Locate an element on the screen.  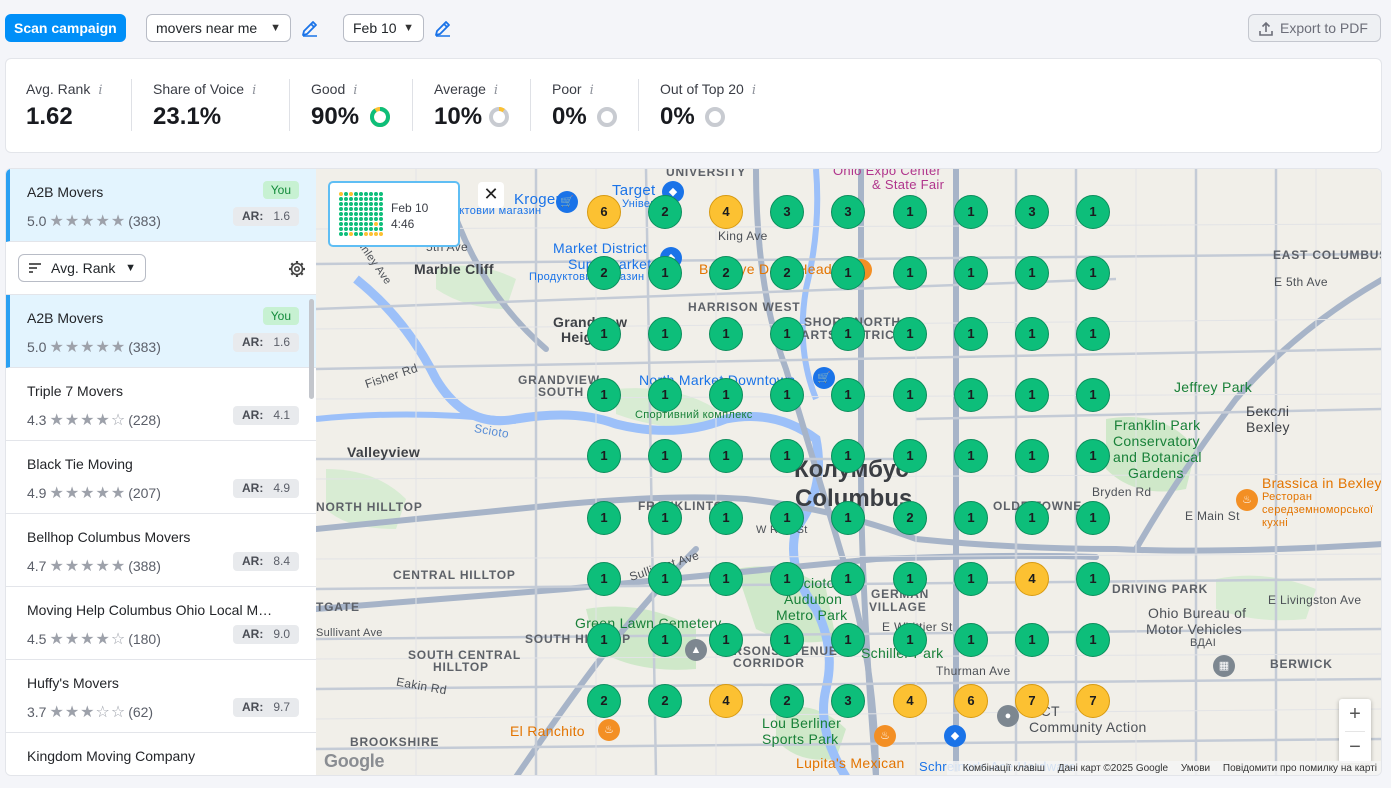
report-error-link: Повідомити про помилку на карті is located at coordinates (1299, 768).